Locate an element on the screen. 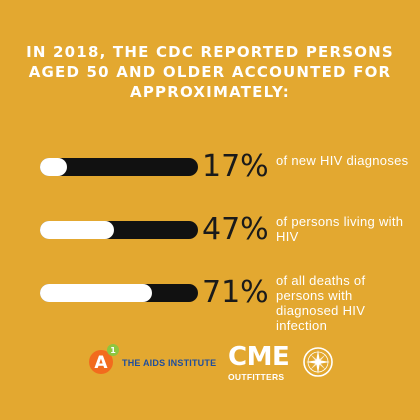 The width and height of the screenshot is (420, 420). cme-wordmark: CME is located at coordinates (259, 357).